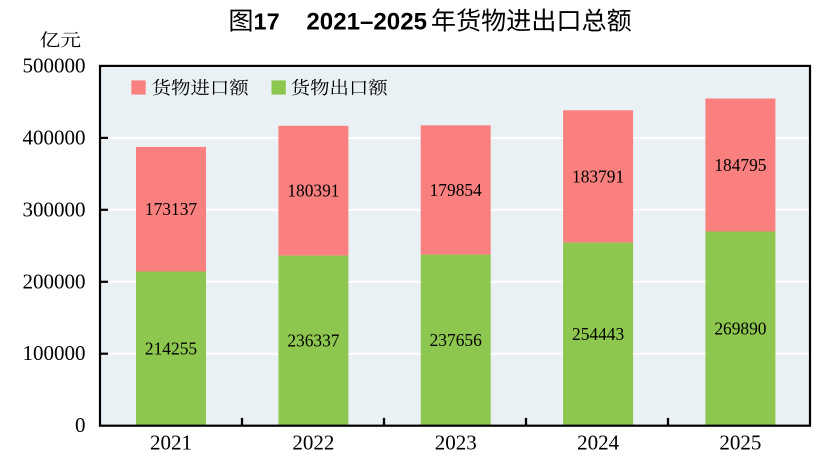  Describe the element at coordinates (740, 165) in the screenshot. I see `svg-text: 184795` at that location.